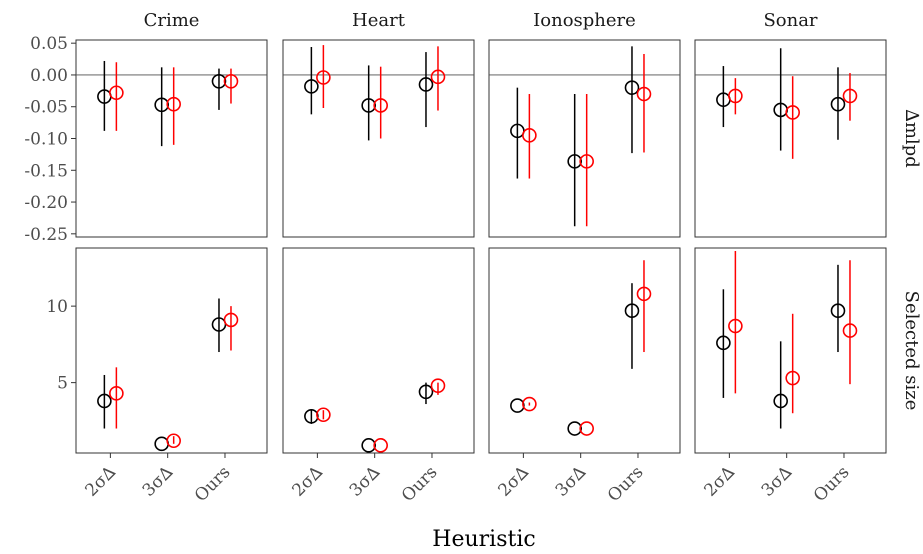 This screenshot has width=923, height=554. What do you see at coordinates (49, 44) in the screenshot?
I see `y-tick-label: 0.05` at bounding box center [49, 44].